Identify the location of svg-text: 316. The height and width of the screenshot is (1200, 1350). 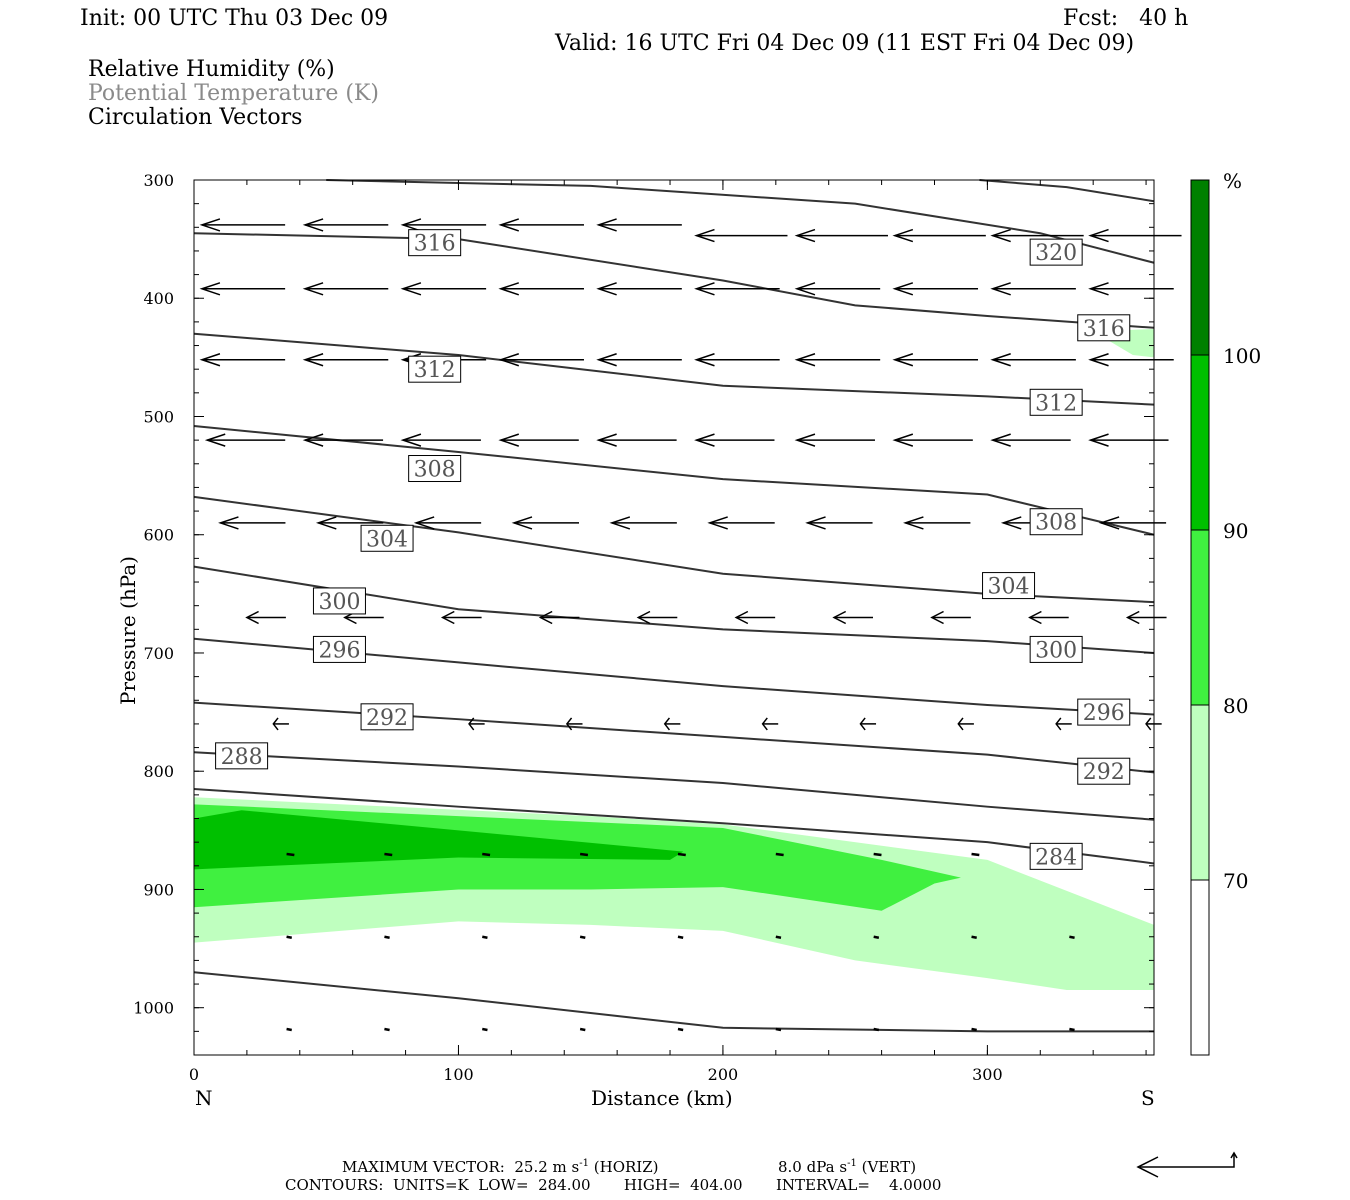
(1104, 329).